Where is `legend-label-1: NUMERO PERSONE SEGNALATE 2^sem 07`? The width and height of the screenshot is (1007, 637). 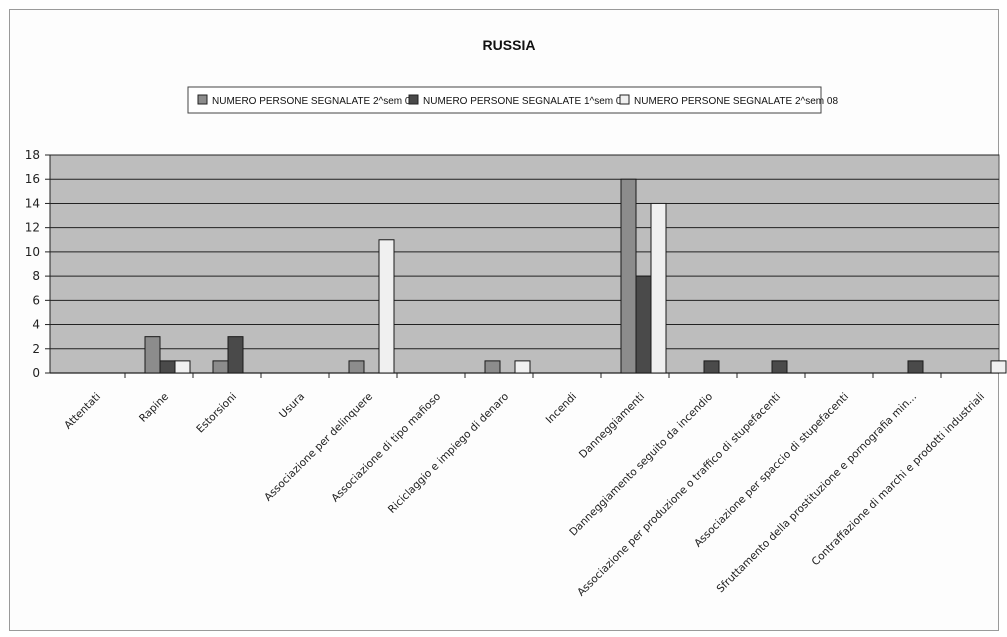 legend-label-1: NUMERO PERSONE SEGNALATE 2^sem 07 is located at coordinates (314, 101).